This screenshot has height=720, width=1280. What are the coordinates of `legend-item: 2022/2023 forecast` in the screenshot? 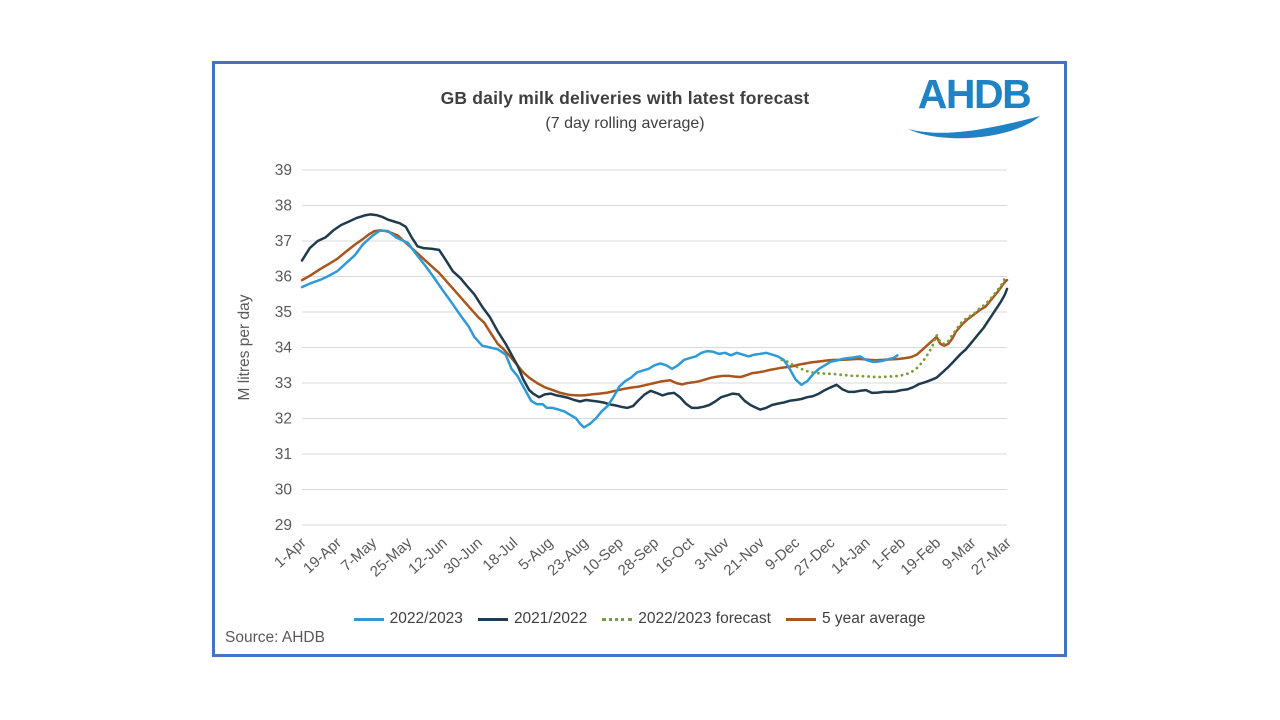 It's located at (686, 619).